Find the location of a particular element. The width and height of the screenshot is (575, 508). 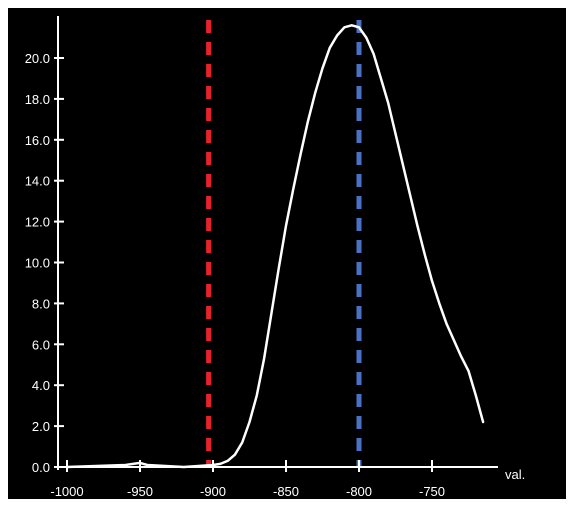

y-tick-label: 12.0 is located at coordinates (37, 222).